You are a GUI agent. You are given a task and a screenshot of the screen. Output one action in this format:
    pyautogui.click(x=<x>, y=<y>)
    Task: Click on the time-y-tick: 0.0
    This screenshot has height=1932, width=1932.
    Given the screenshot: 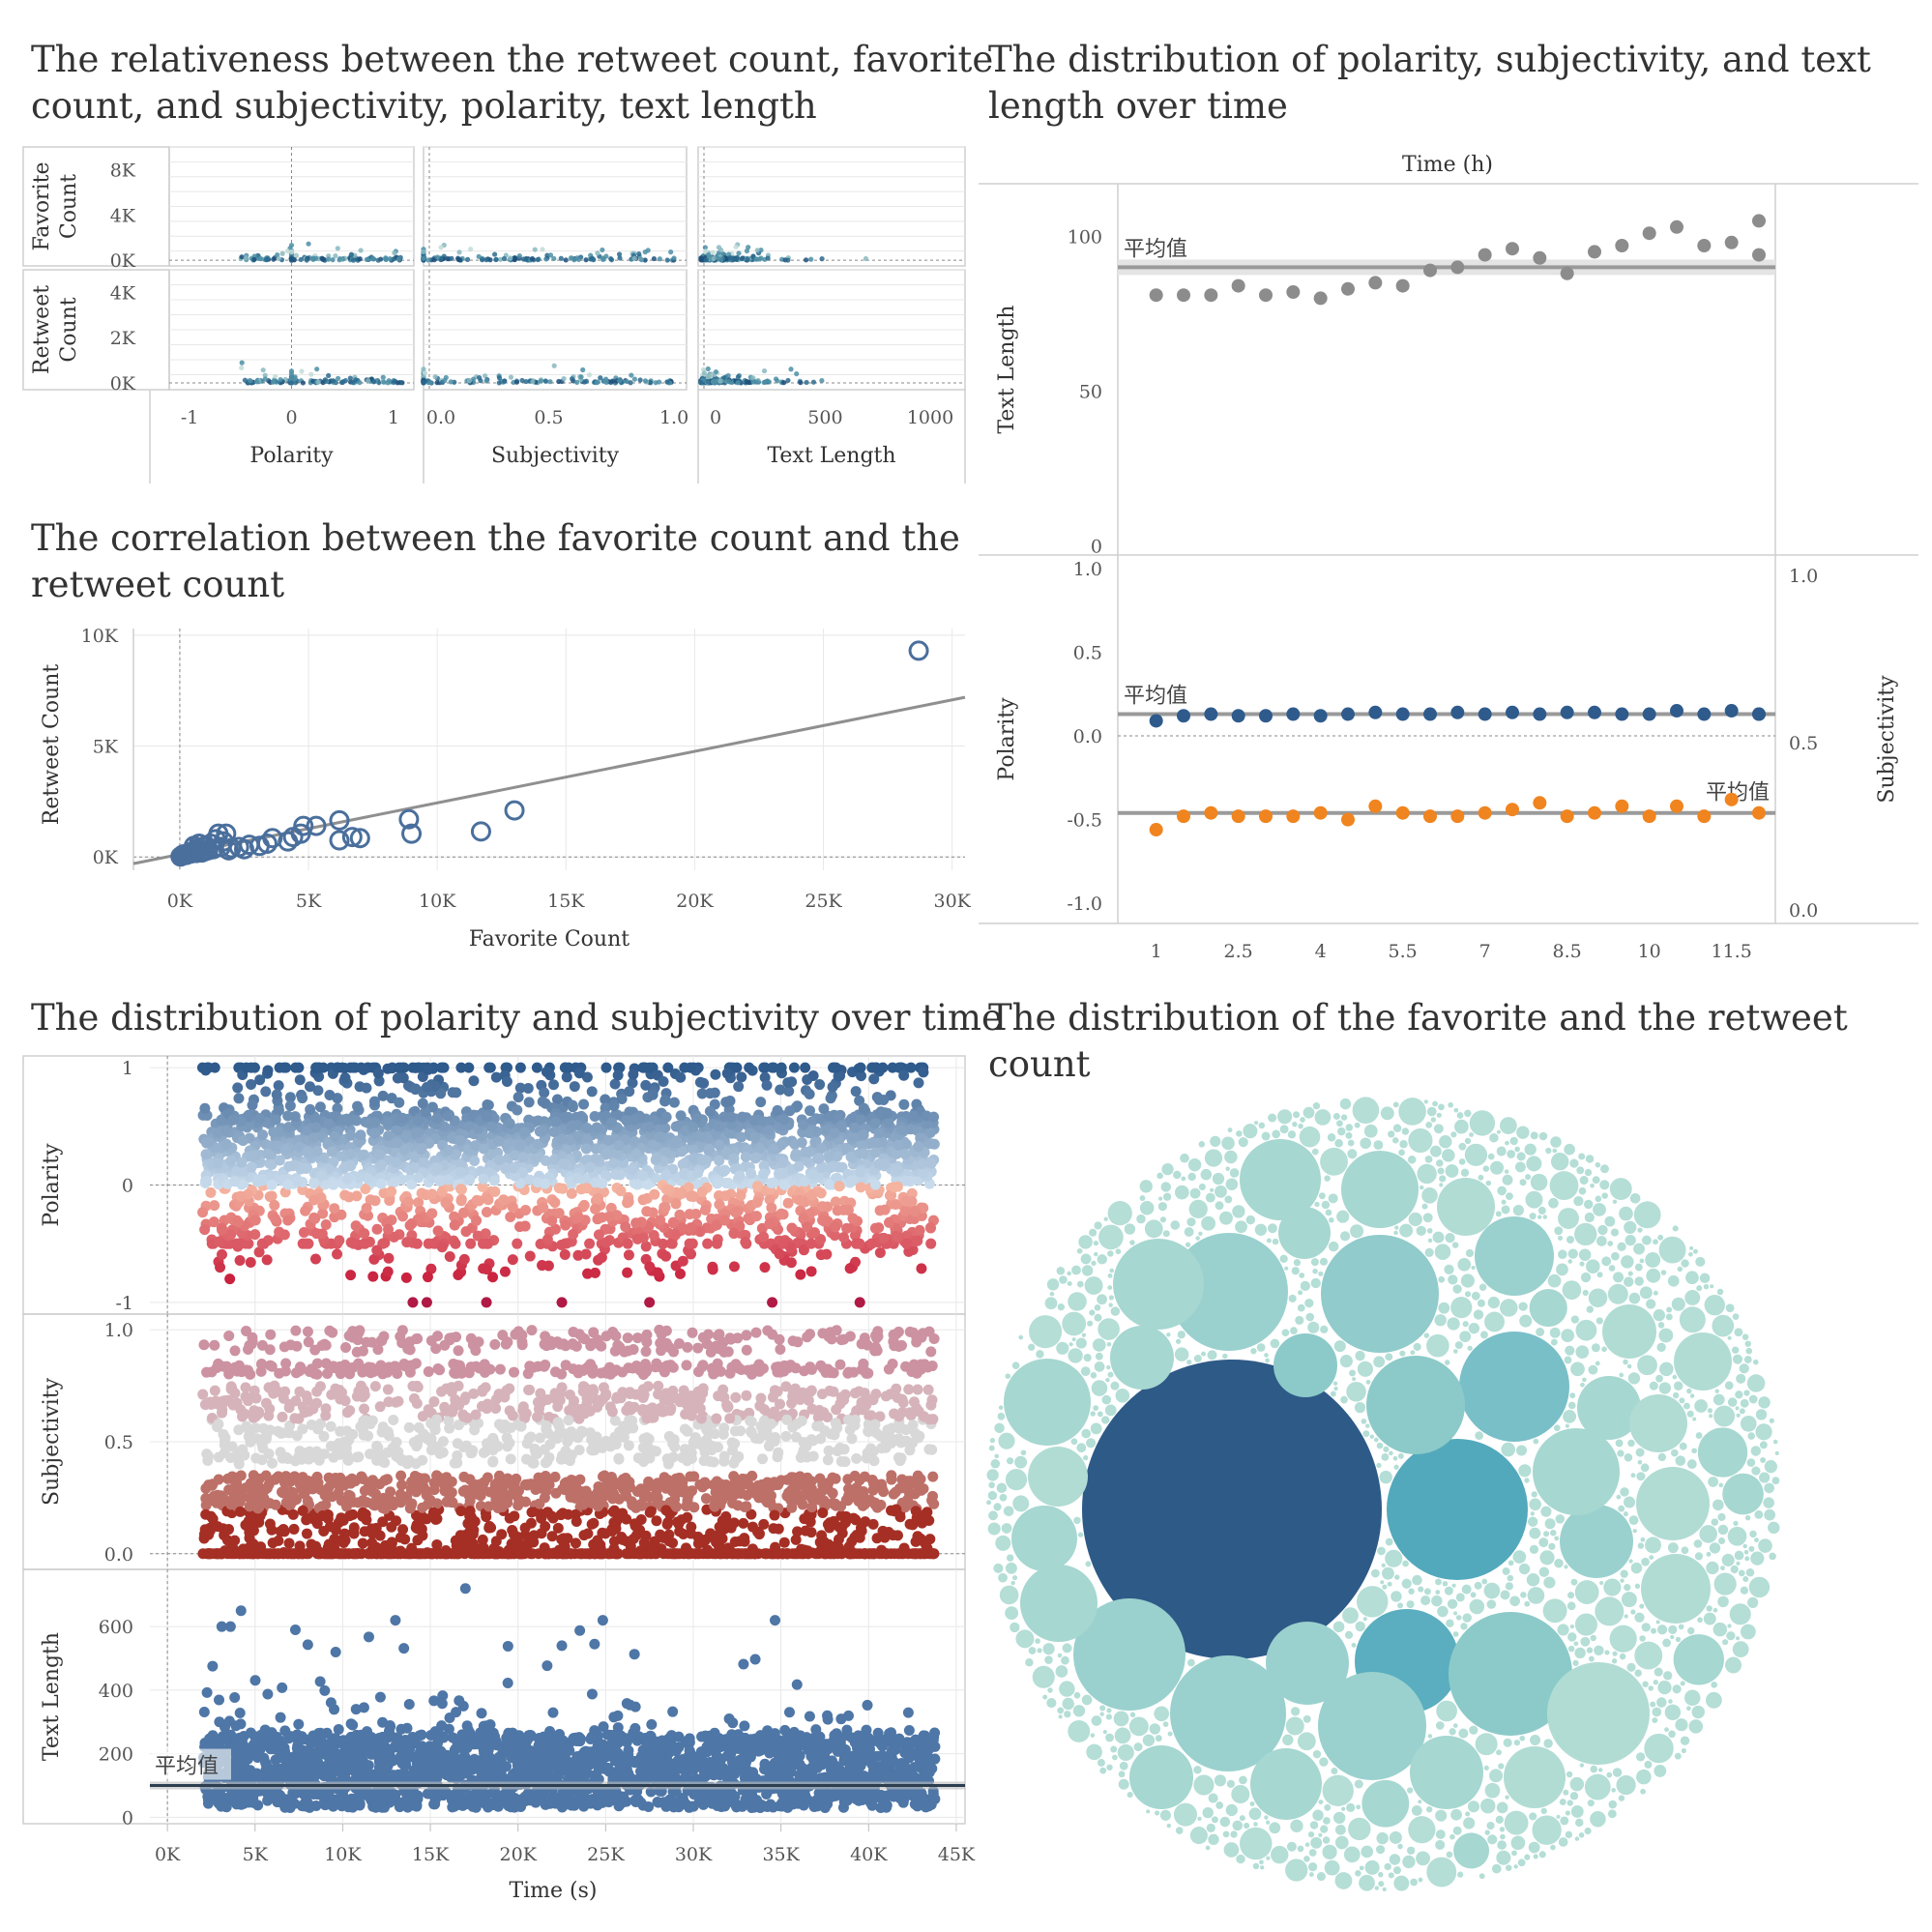 What is the action you would take?
    pyautogui.click(x=118, y=1555)
    